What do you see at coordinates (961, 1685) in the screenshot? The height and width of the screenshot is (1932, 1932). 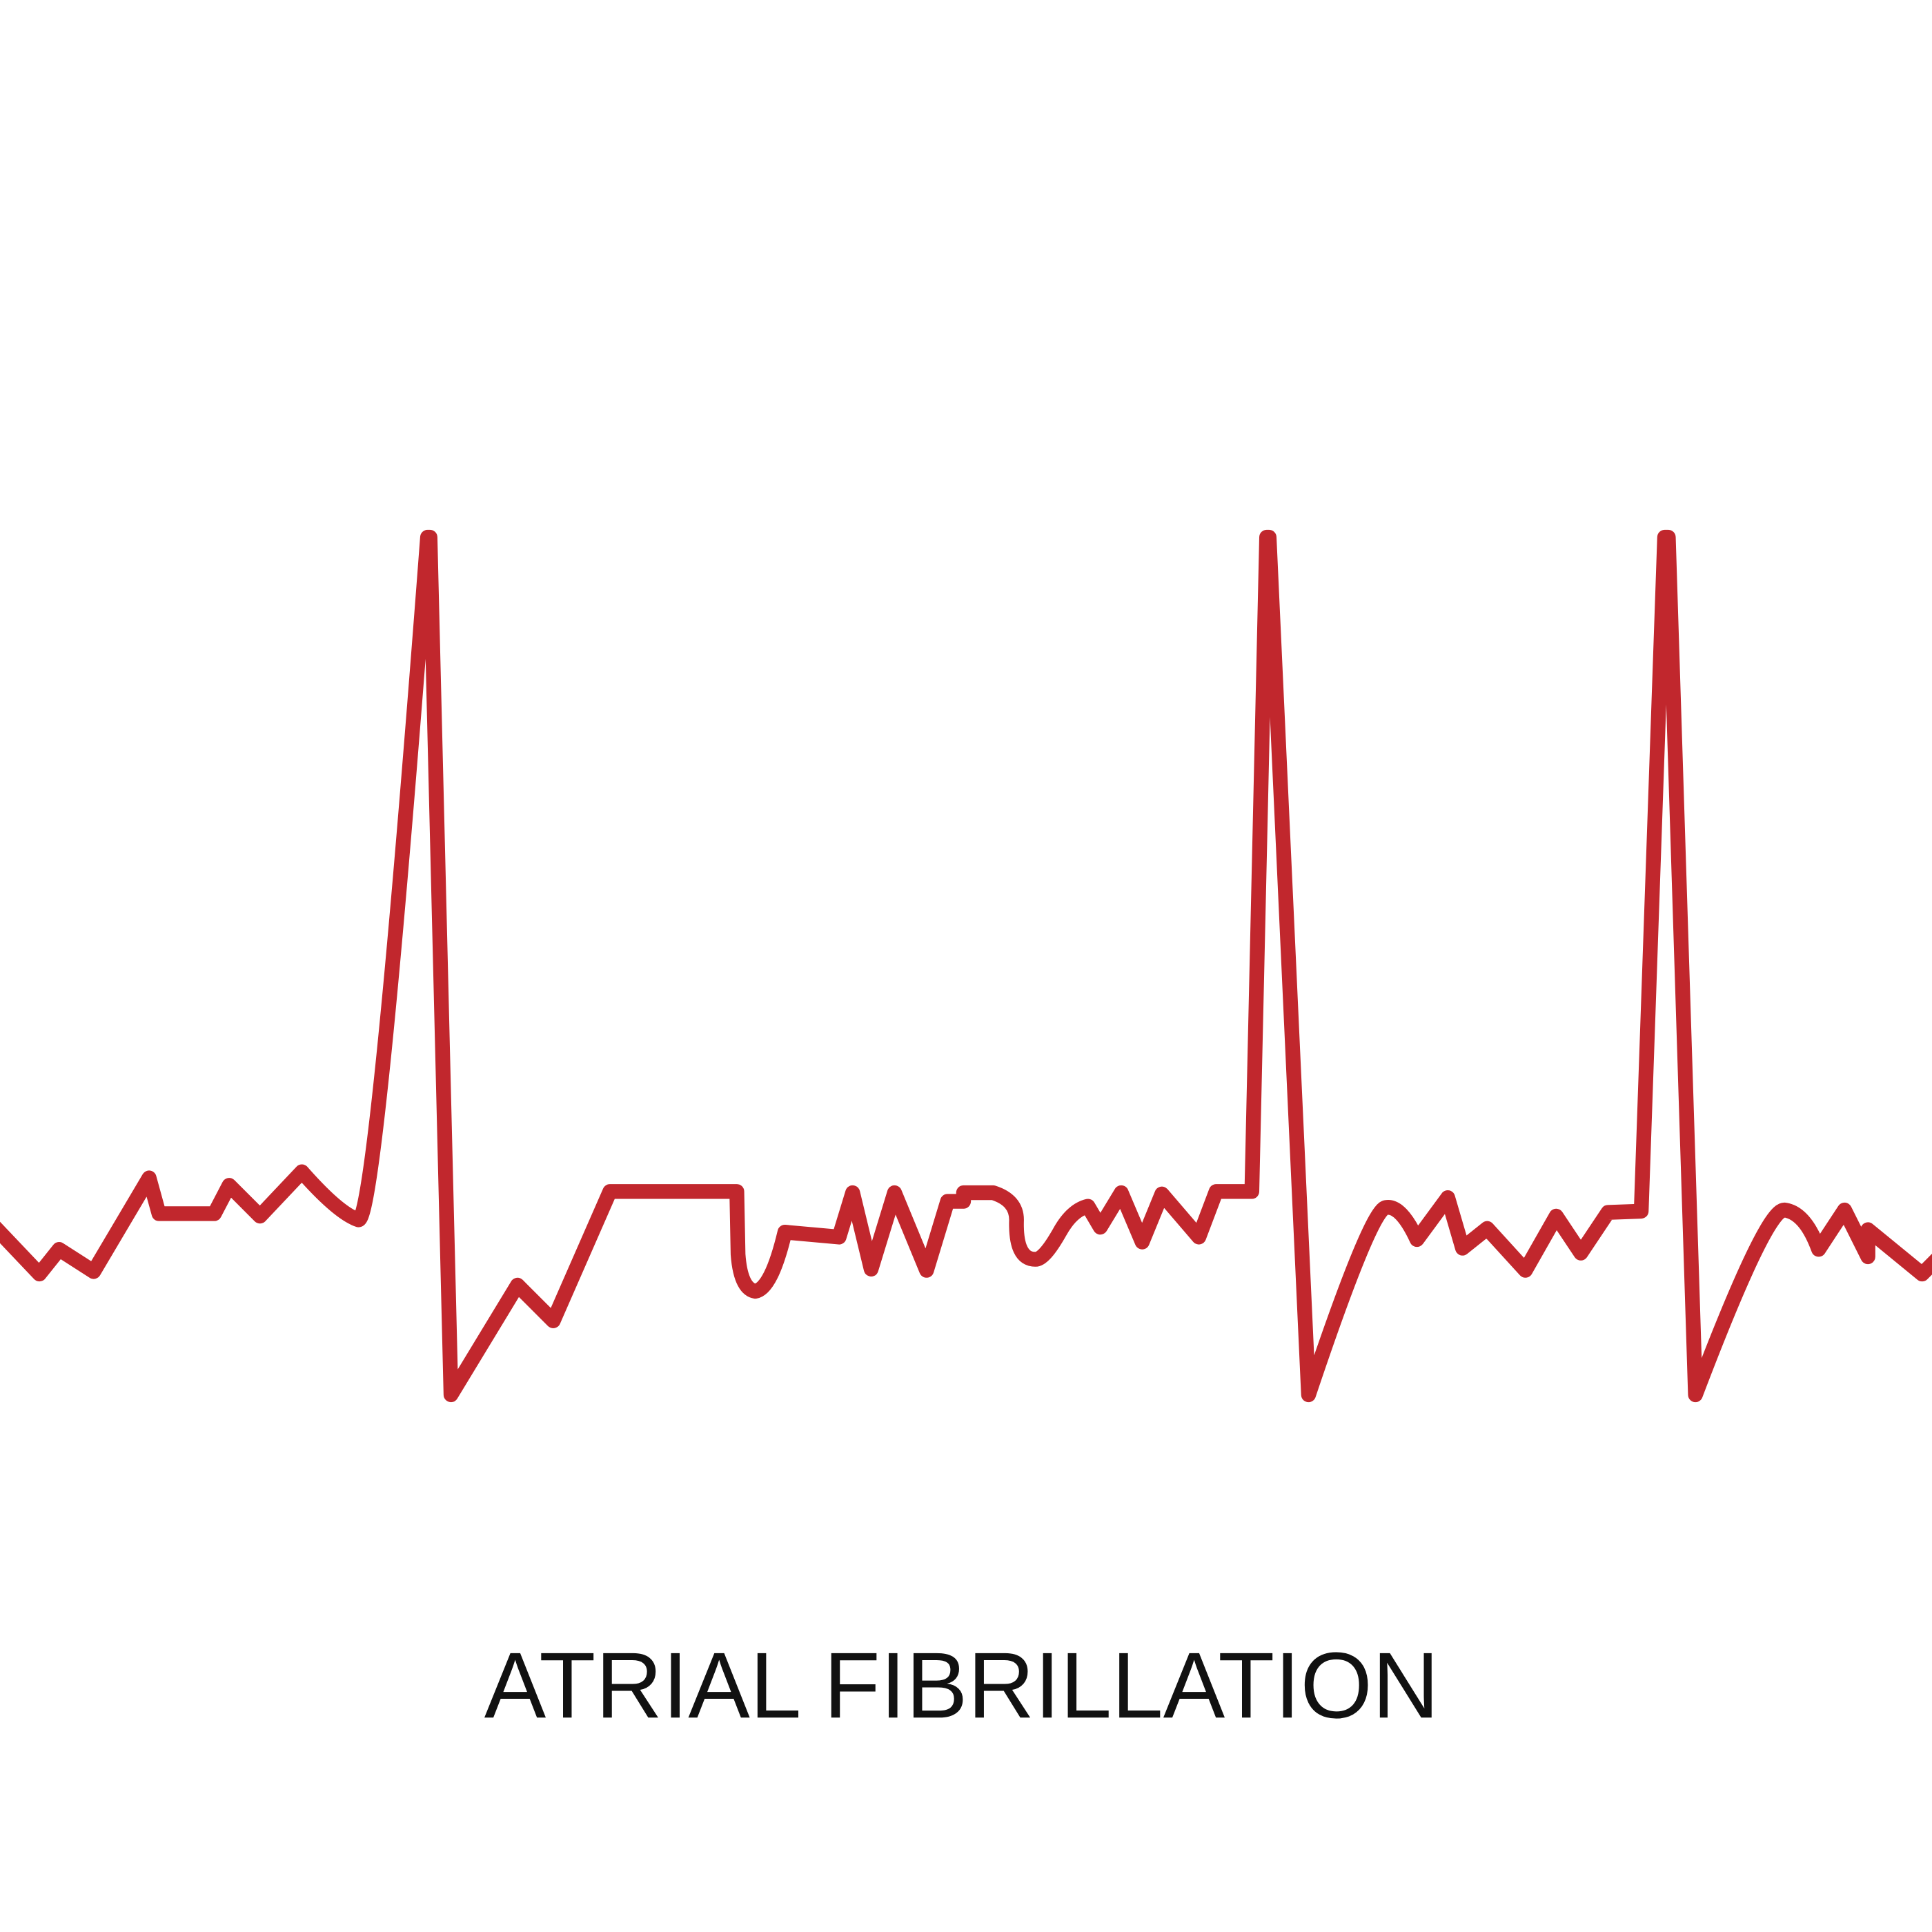 I see `illustration-title: ATRIAL FIBRILLATION` at bounding box center [961, 1685].